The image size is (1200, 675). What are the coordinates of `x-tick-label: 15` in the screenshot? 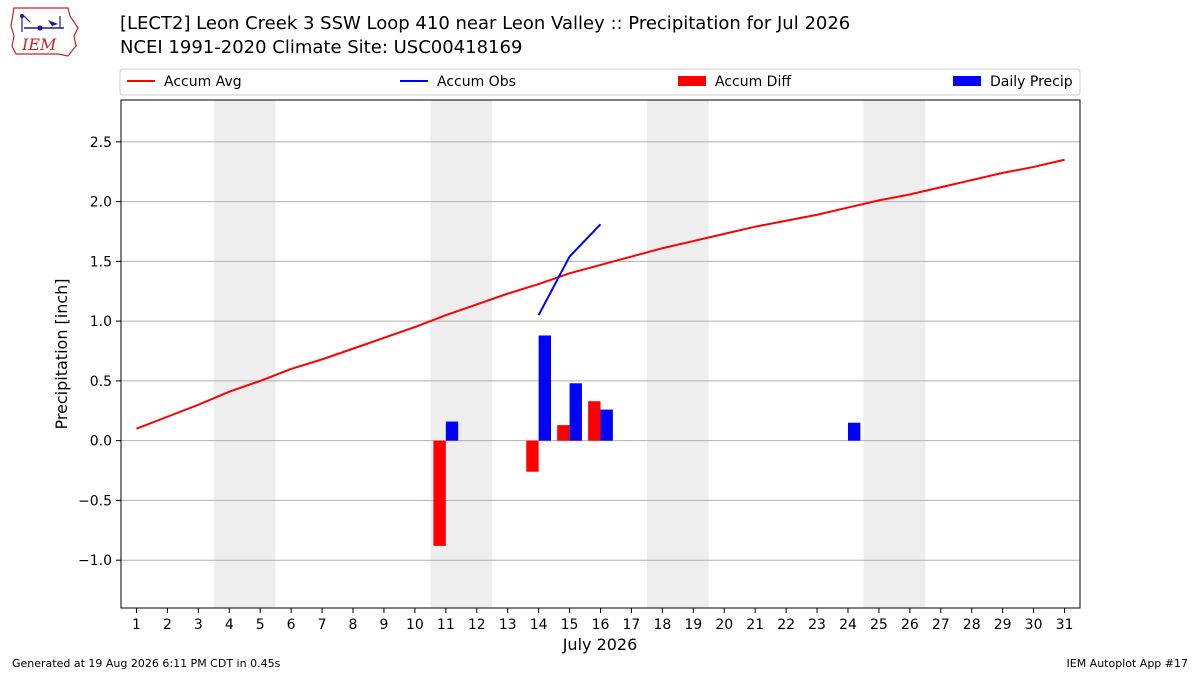 It's located at (570, 625).